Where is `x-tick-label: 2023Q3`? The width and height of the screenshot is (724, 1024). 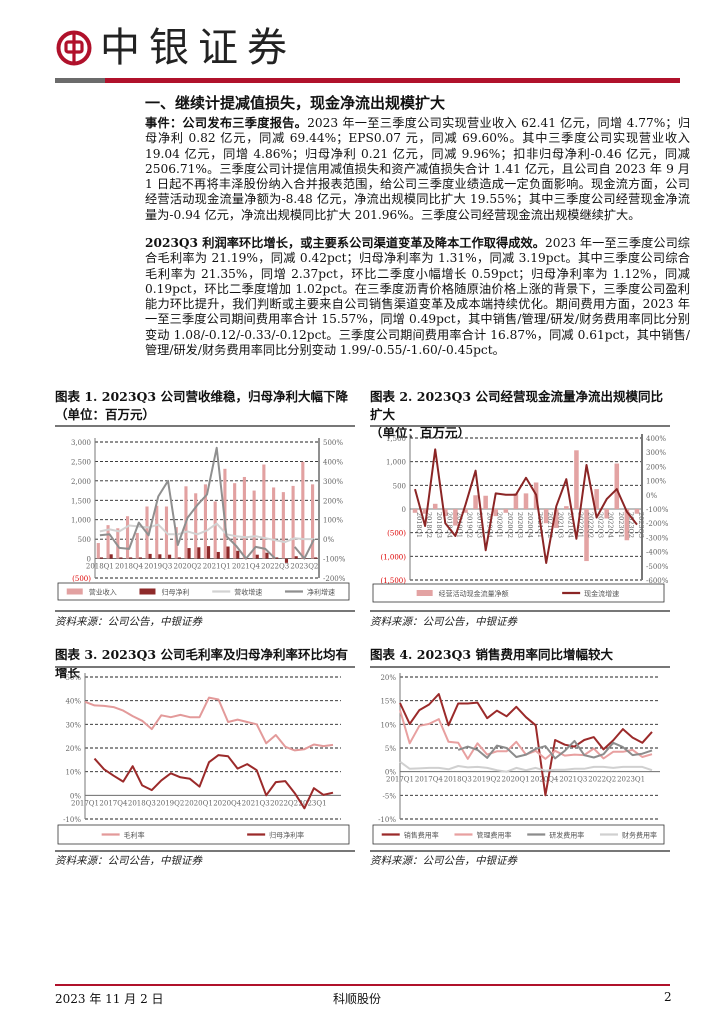 x-tick-label: 2023Q3 is located at coordinates (641, 525).